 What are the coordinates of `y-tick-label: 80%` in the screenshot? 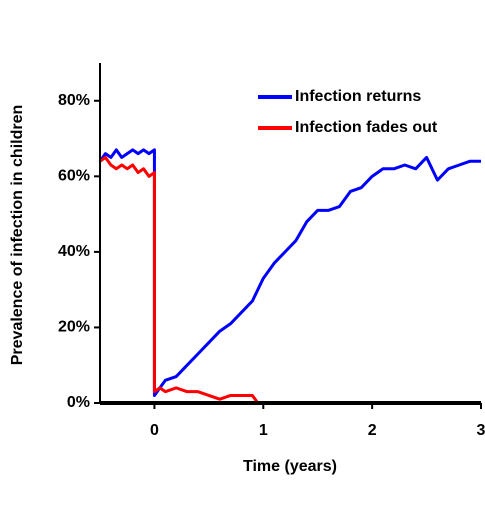 It's located at (74, 100).